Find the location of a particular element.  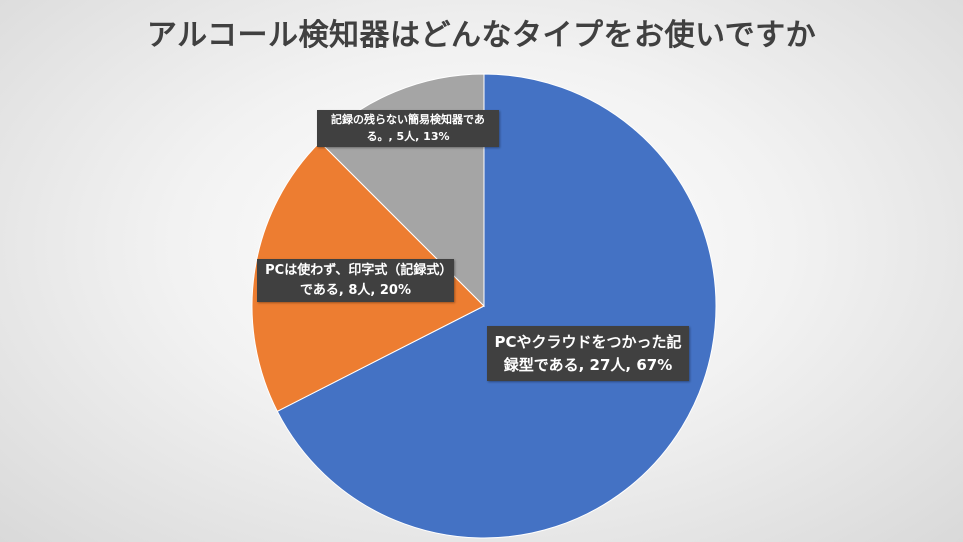

chart-title: アルコール検知器はどんなタイプをお使いですか is located at coordinates (481, 35).